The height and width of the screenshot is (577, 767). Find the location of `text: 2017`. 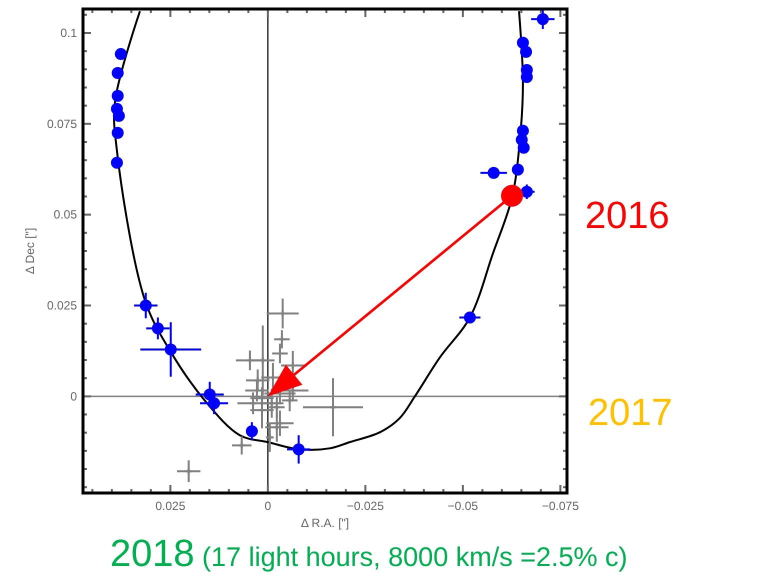

text: 2017 is located at coordinates (630, 413).